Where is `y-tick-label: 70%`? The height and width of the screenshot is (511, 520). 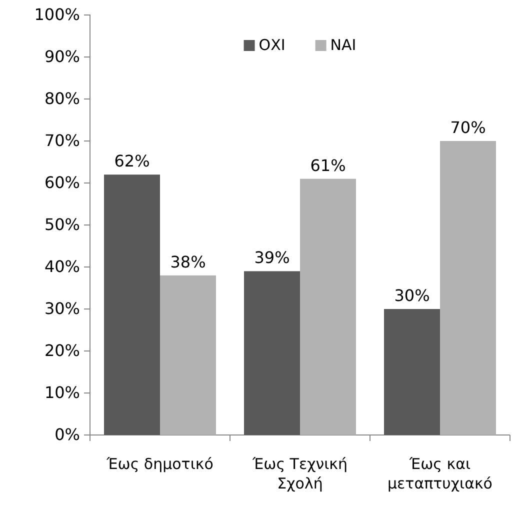
y-tick-label: 70% is located at coordinates (62, 140).